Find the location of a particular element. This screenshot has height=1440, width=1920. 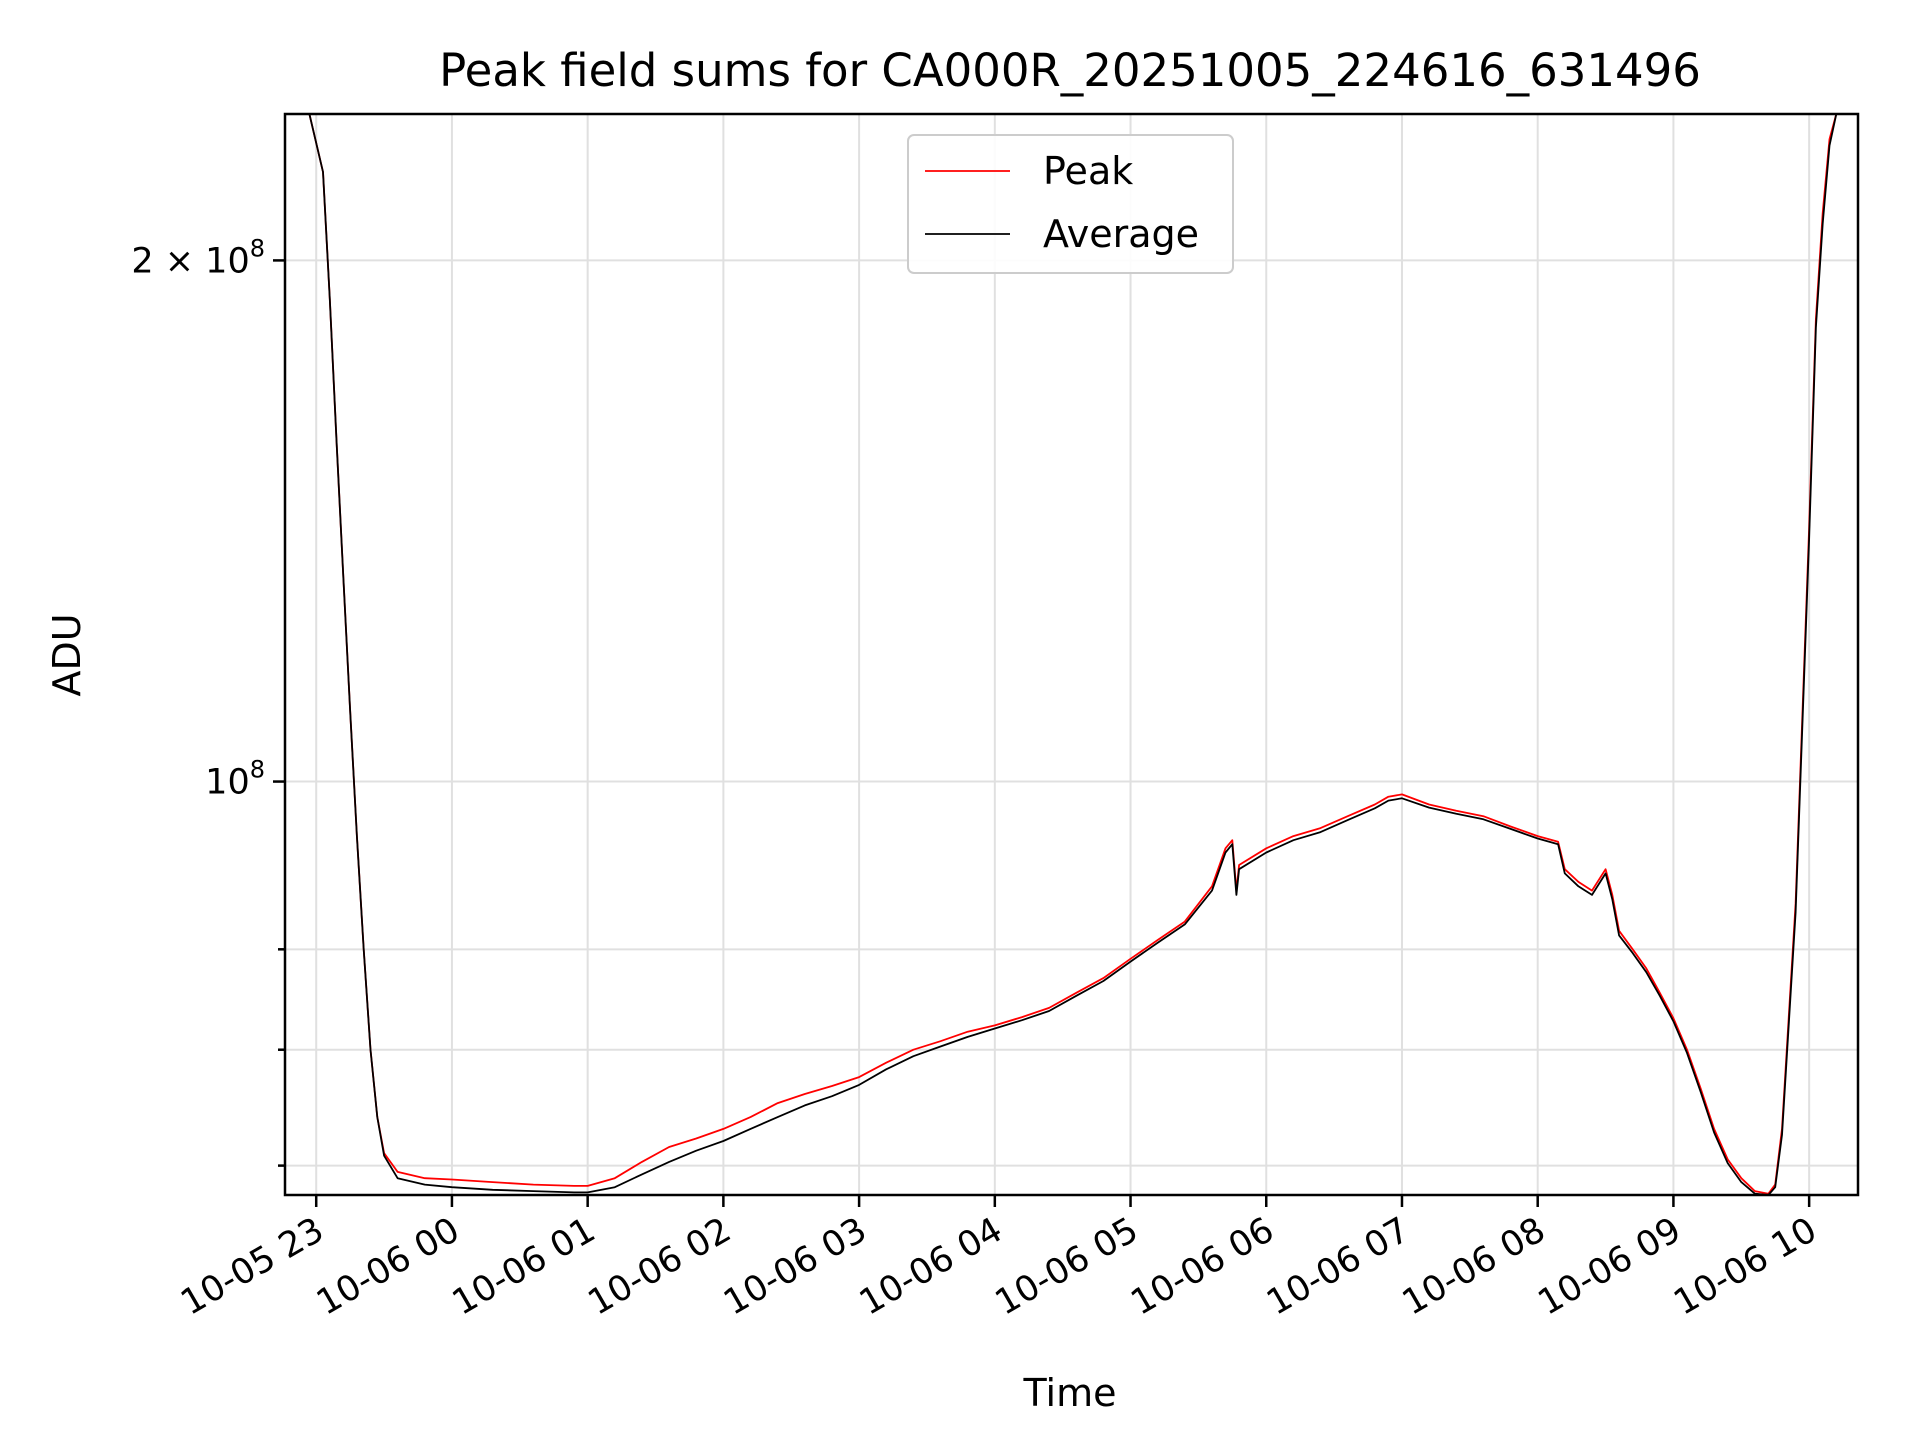

y-axis-label: ADU is located at coordinates (67, 654).